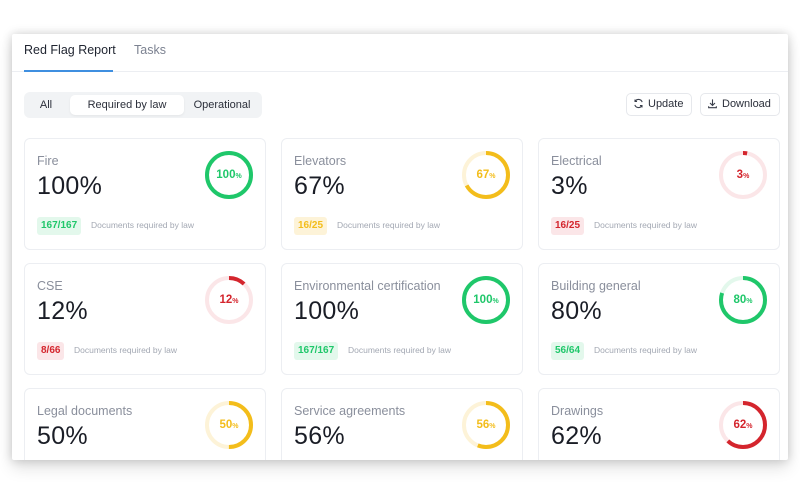  What do you see at coordinates (319, 436) in the screenshot?
I see `card-percent: 56%` at bounding box center [319, 436].